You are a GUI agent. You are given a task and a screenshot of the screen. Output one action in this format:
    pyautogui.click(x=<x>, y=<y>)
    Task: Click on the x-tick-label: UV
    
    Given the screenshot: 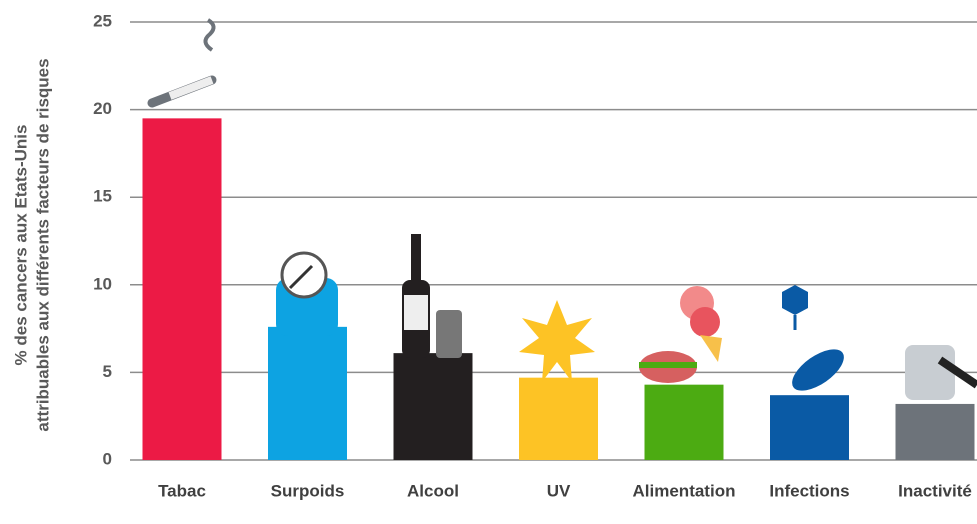 What is the action you would take?
    pyautogui.click(x=559, y=490)
    